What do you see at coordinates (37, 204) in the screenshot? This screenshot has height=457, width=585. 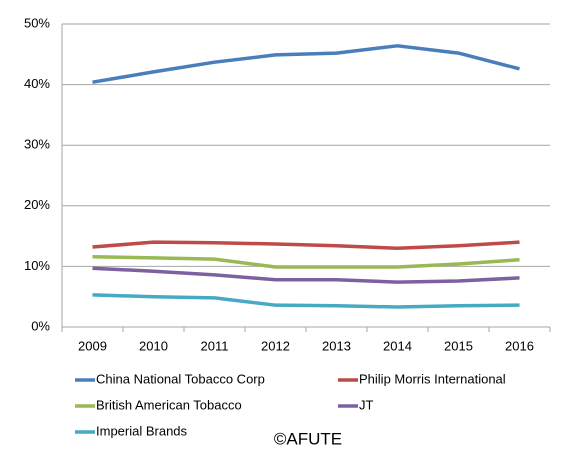 I see `y-tick-label: 20%` at bounding box center [37, 204].